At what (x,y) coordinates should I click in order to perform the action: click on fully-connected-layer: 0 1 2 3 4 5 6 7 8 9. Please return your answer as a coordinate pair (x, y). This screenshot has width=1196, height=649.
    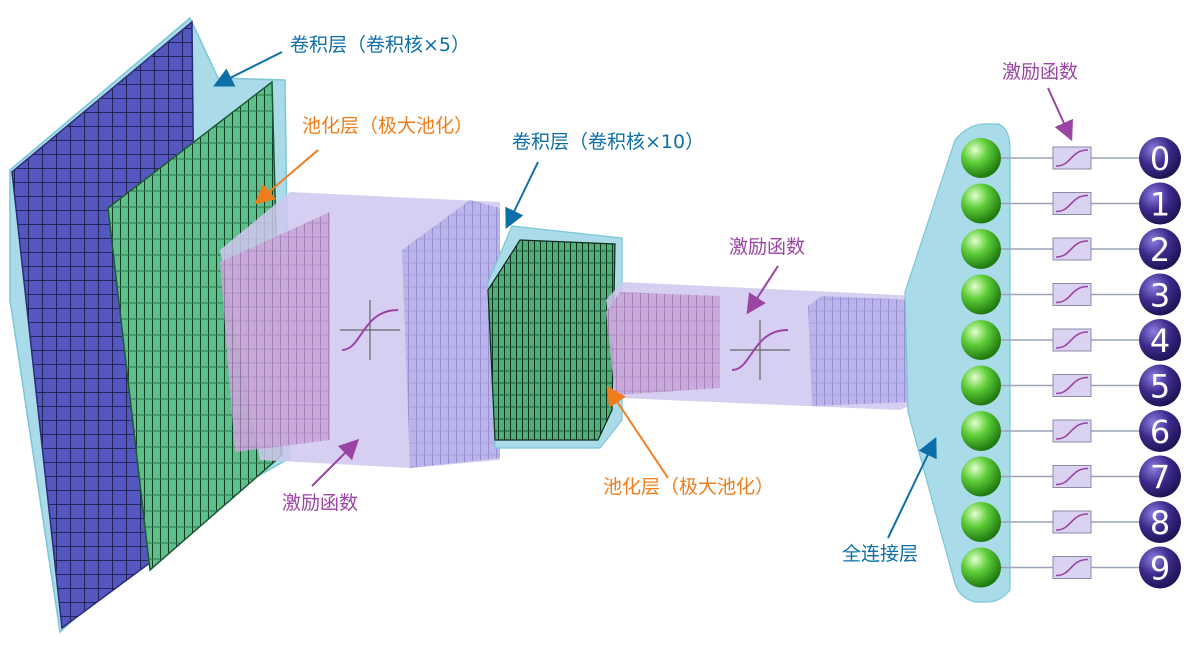
    Looking at the image, I should click on (1071, 363).